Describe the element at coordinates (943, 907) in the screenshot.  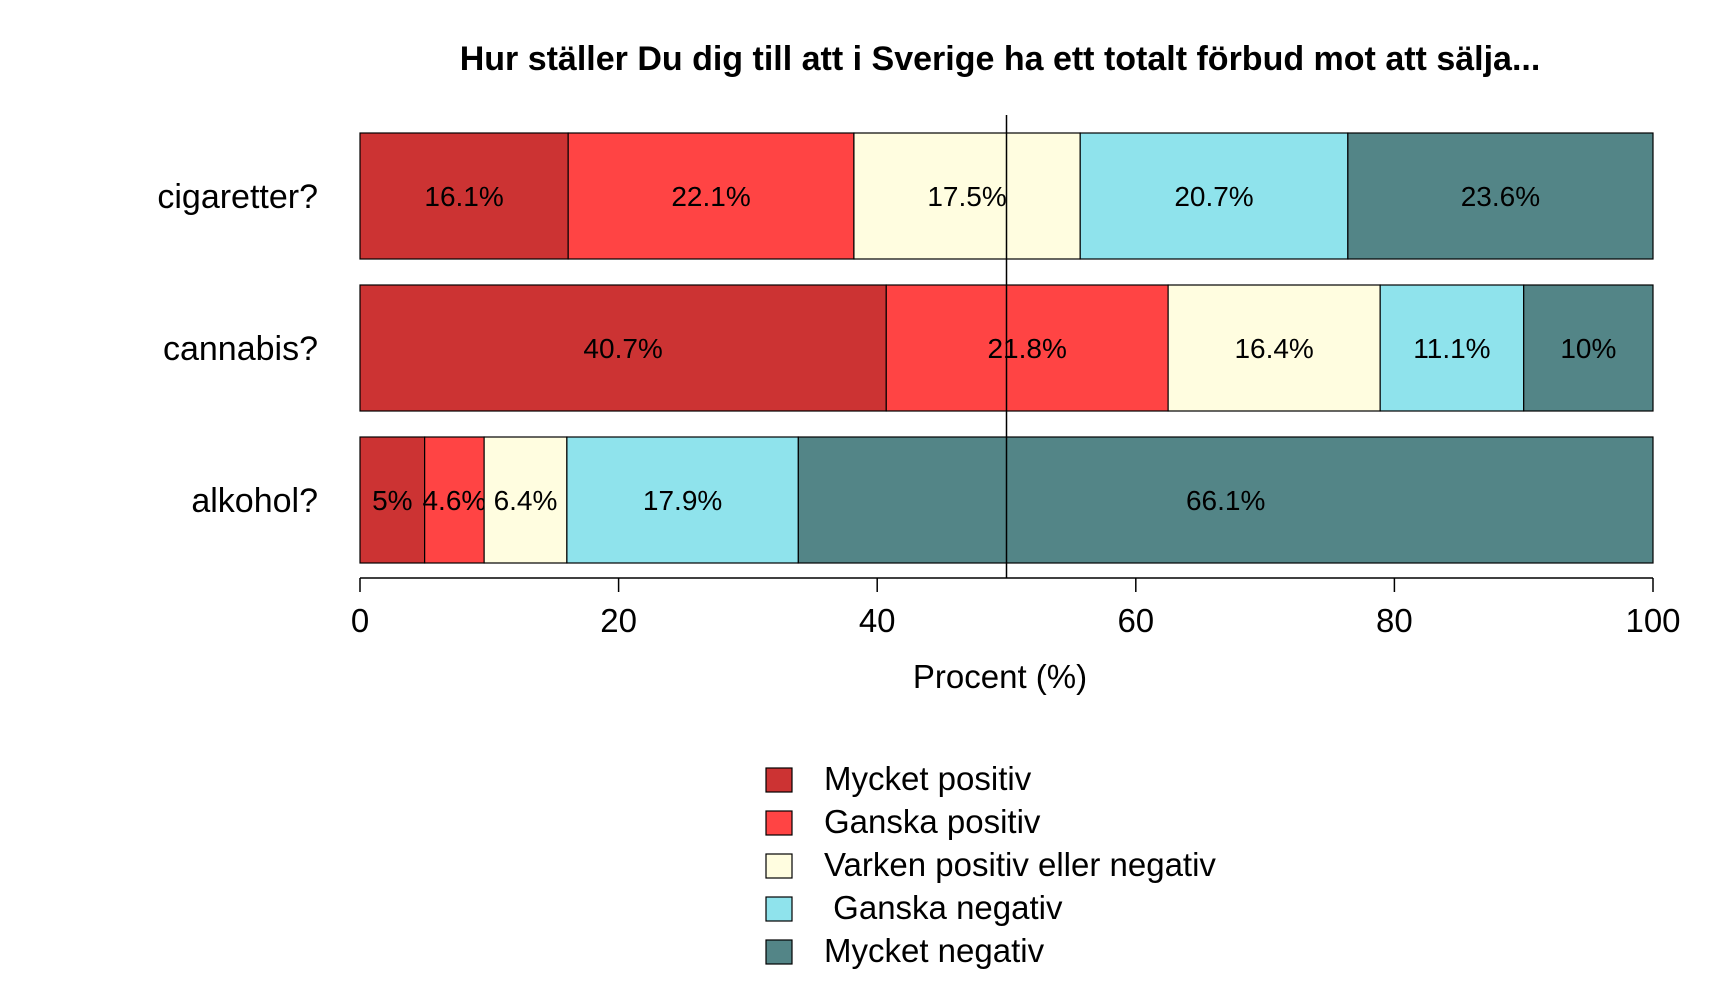
I see `legend-label: Ganska negativ` at that location.